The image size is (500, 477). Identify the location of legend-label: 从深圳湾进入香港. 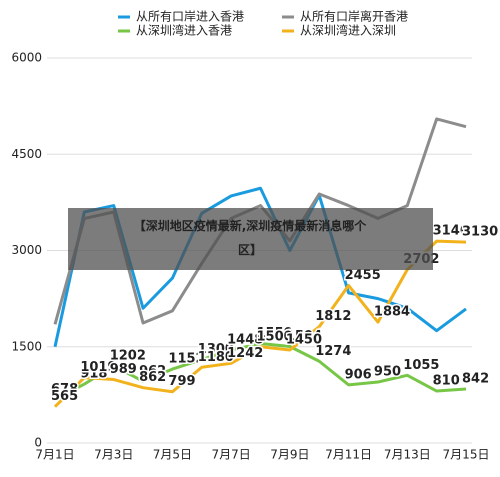
(184, 30).